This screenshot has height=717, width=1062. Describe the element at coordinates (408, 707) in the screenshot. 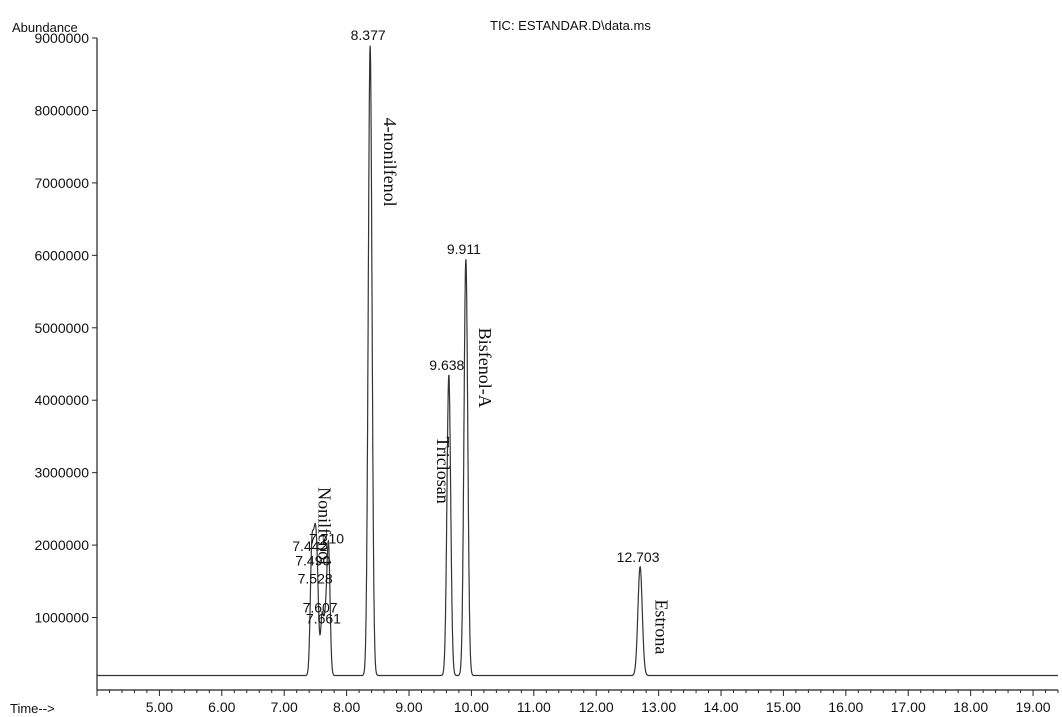

I see `x-tick-label: 9.00` at that location.